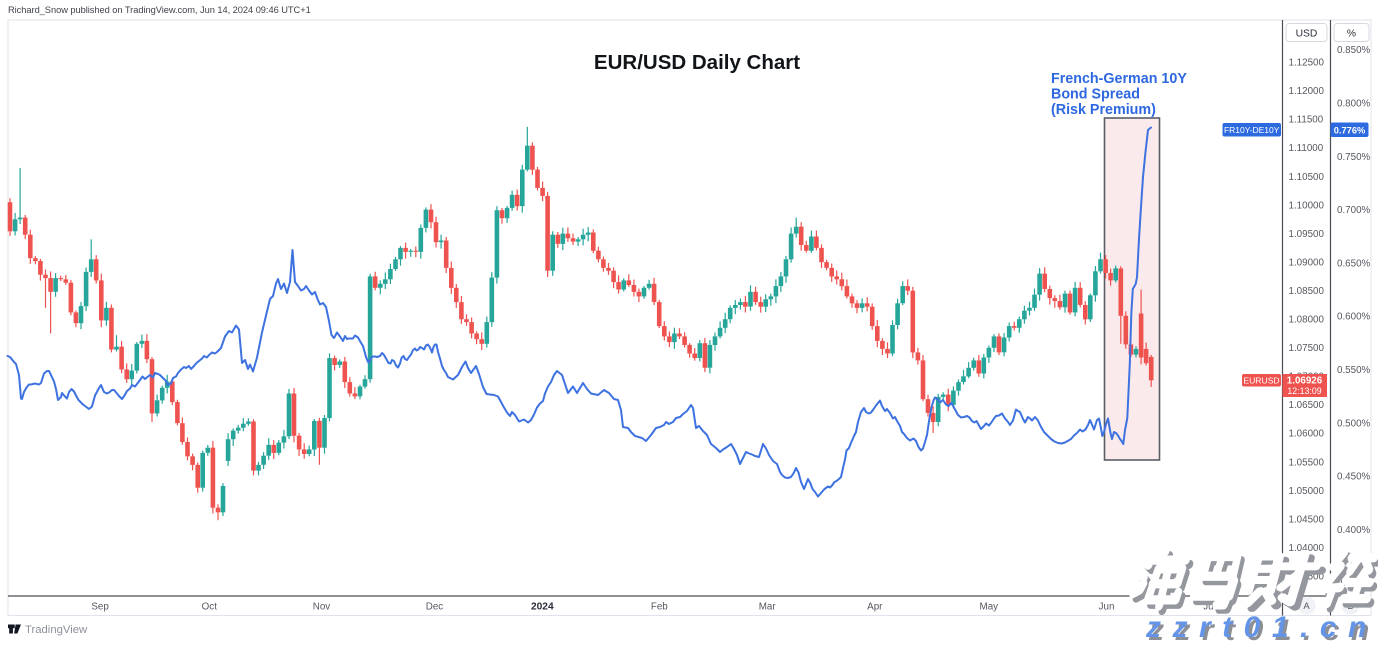  I want to click on svg-text: 0.850%, so click(1354, 50).